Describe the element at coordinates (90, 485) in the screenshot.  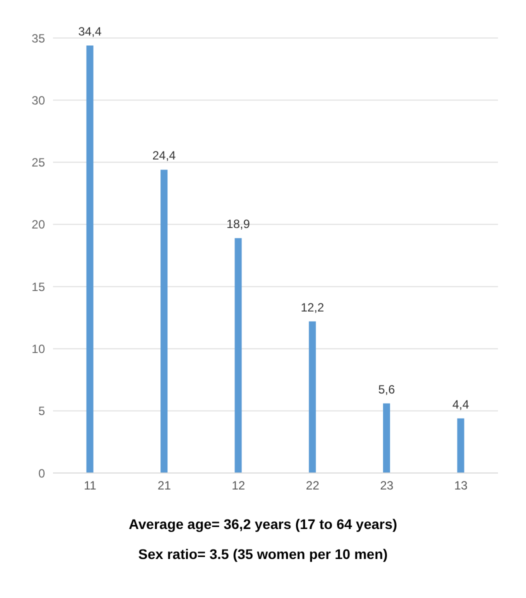
I see `x-tick-label: 11` at that location.